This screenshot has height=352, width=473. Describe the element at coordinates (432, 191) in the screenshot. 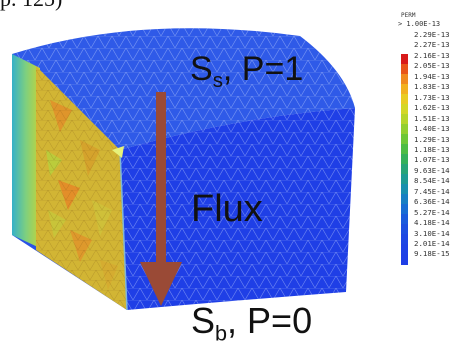

I see `legend-tick-label: 7.45E-14` at that location.